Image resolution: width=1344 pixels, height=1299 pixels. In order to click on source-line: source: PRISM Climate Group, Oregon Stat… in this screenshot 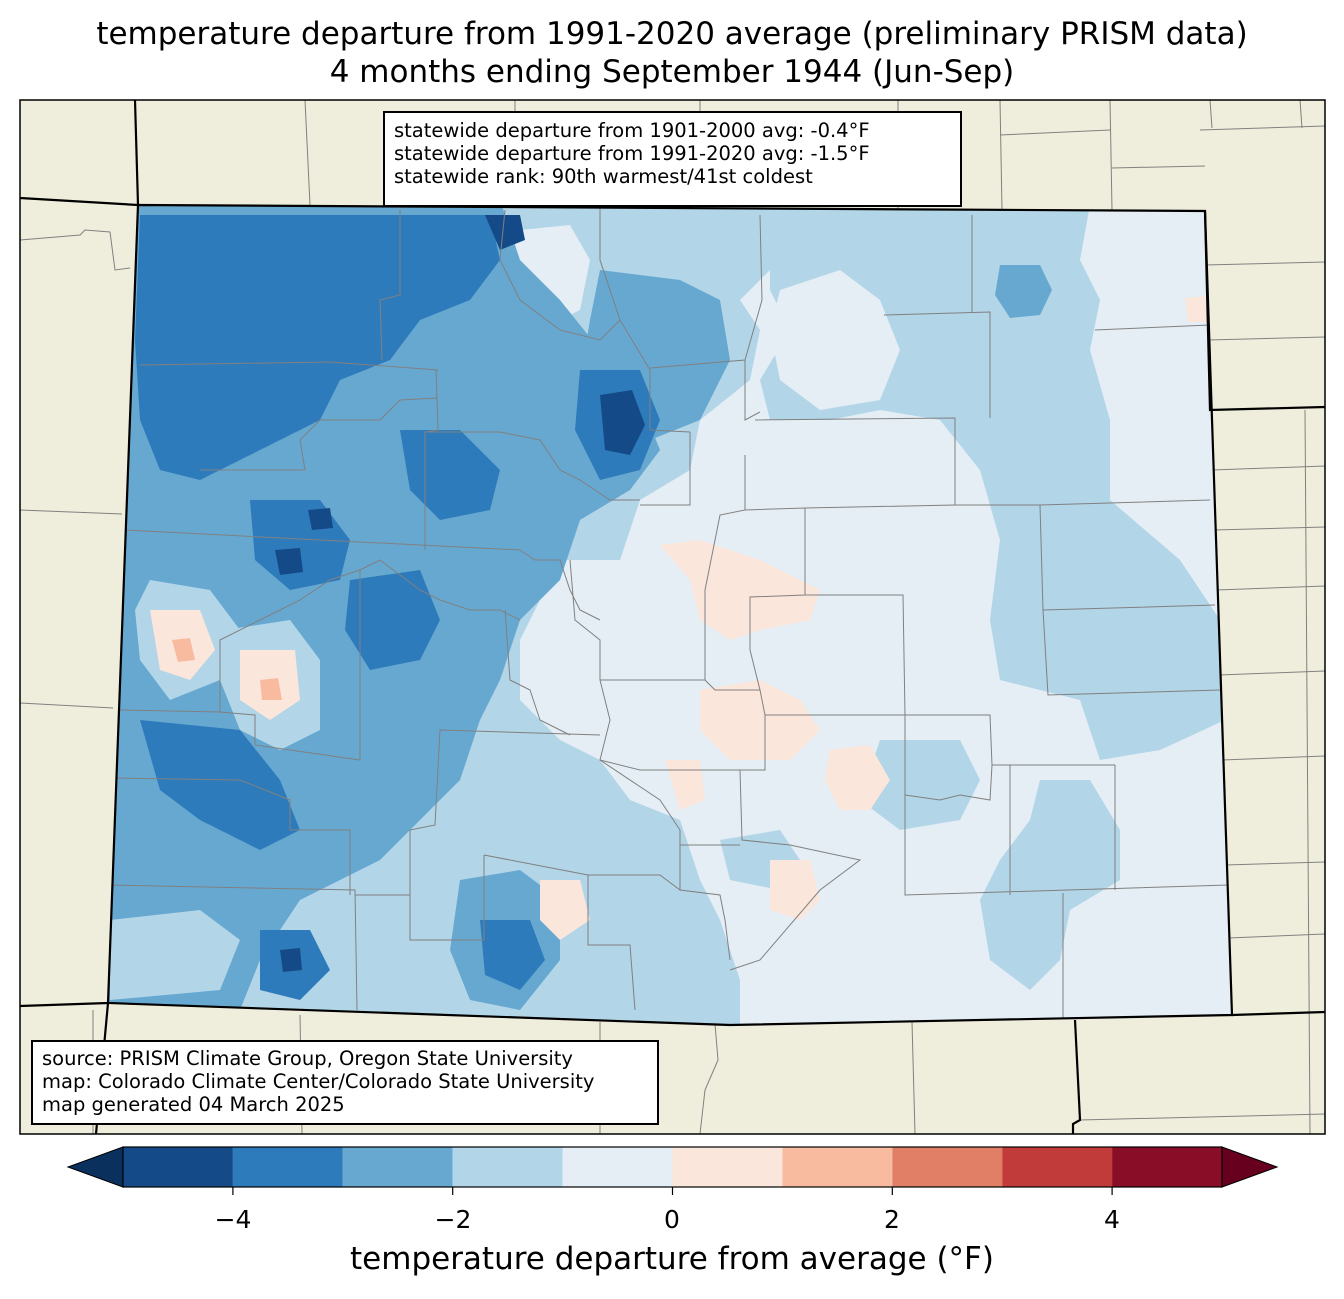, I will do `click(307, 1058)`.